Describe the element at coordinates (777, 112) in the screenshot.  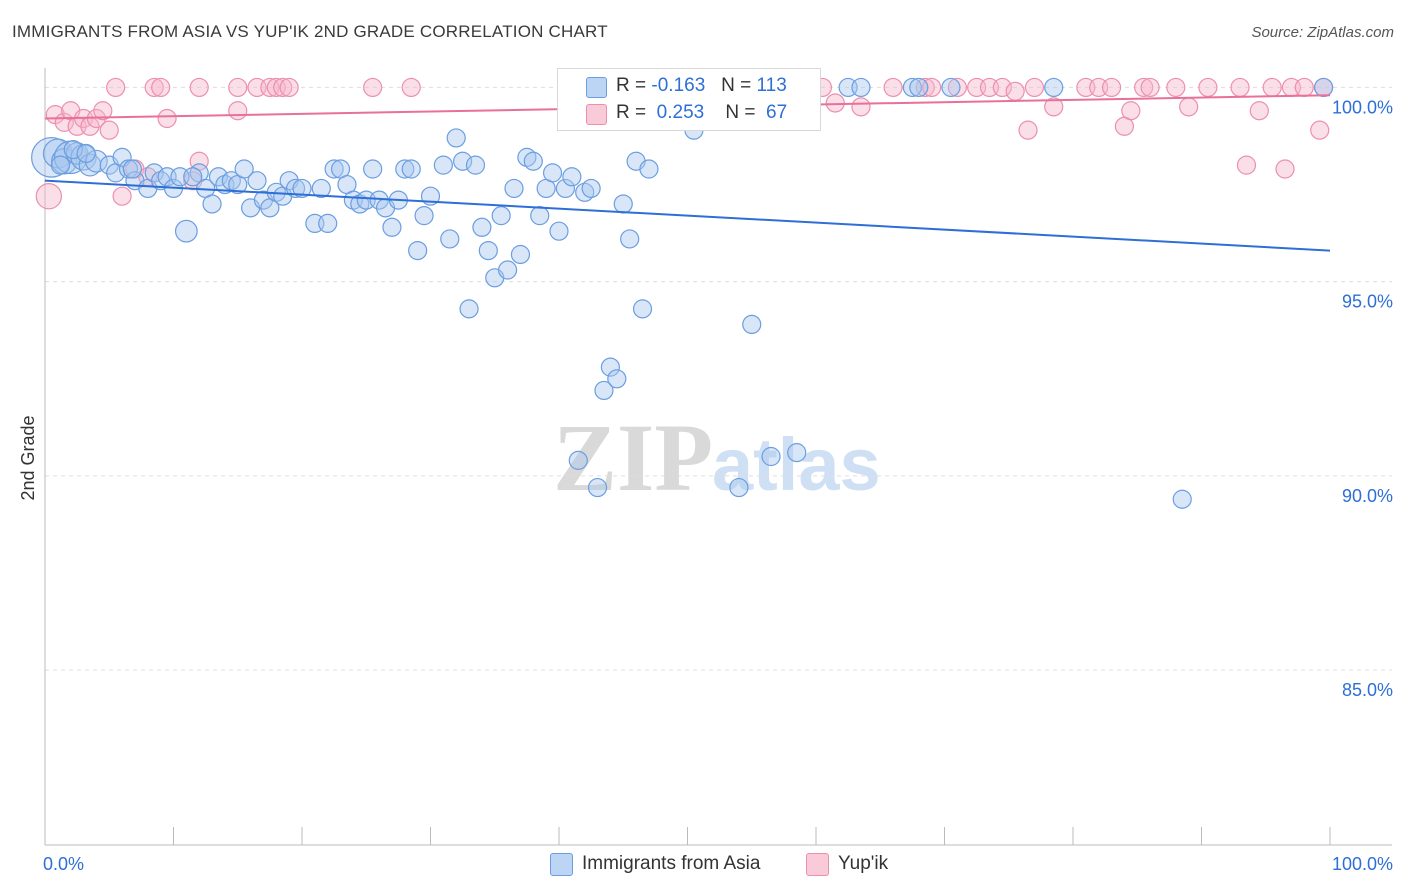
I see `legend-n-value-yupik: 67` at that location.